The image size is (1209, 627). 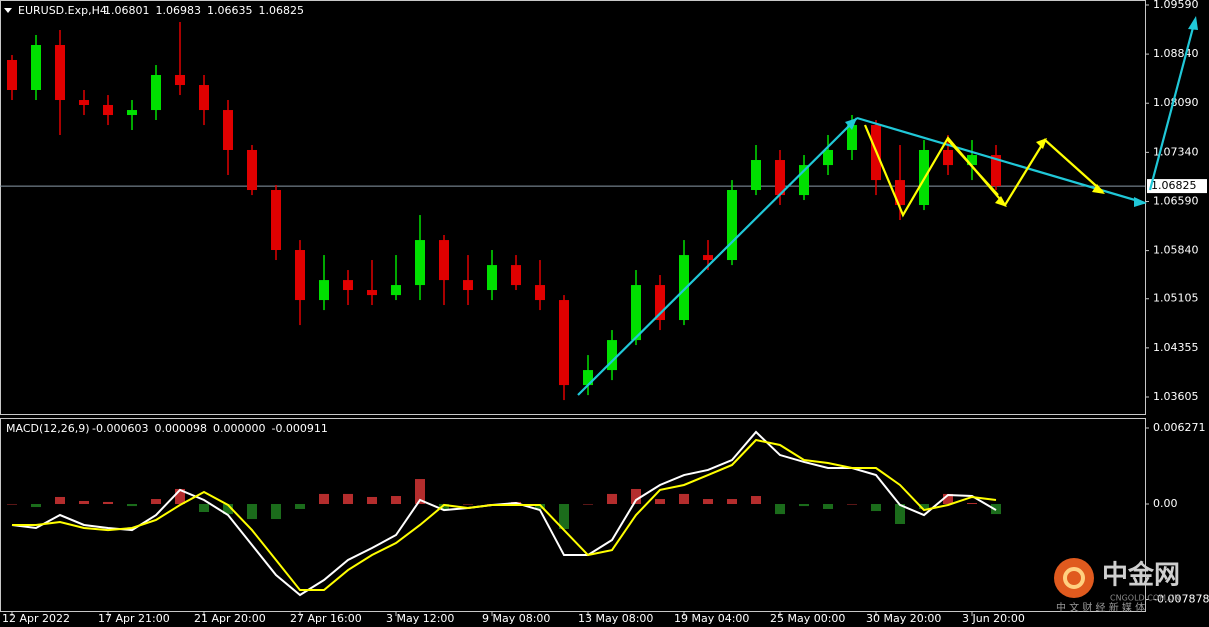 I want to click on y-tick-label: 0.00, so click(x=1165, y=503).